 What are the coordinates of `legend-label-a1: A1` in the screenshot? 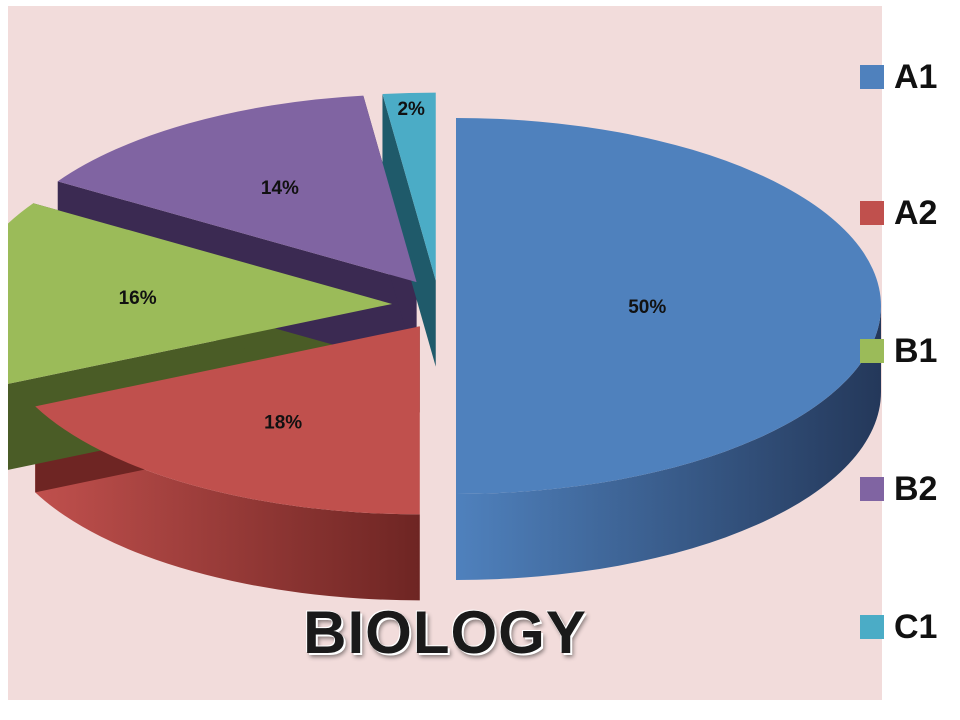 It's located at (916, 76).